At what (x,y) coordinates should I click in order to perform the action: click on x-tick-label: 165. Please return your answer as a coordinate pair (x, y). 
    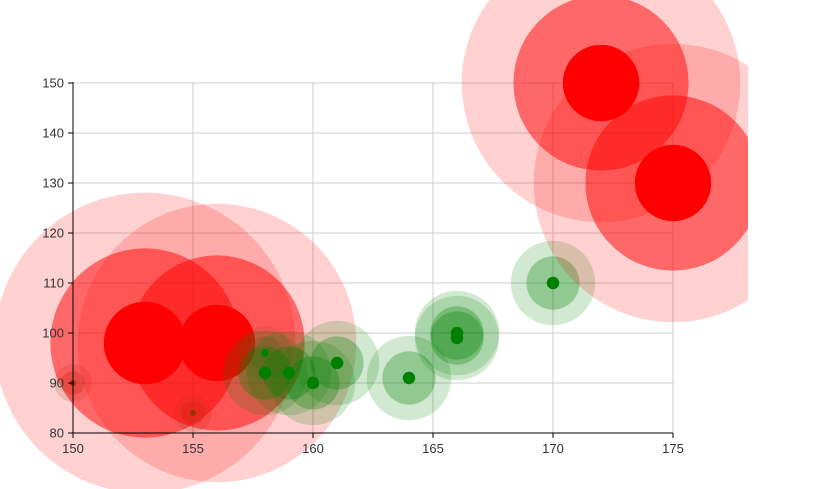
    Looking at the image, I should click on (433, 448).